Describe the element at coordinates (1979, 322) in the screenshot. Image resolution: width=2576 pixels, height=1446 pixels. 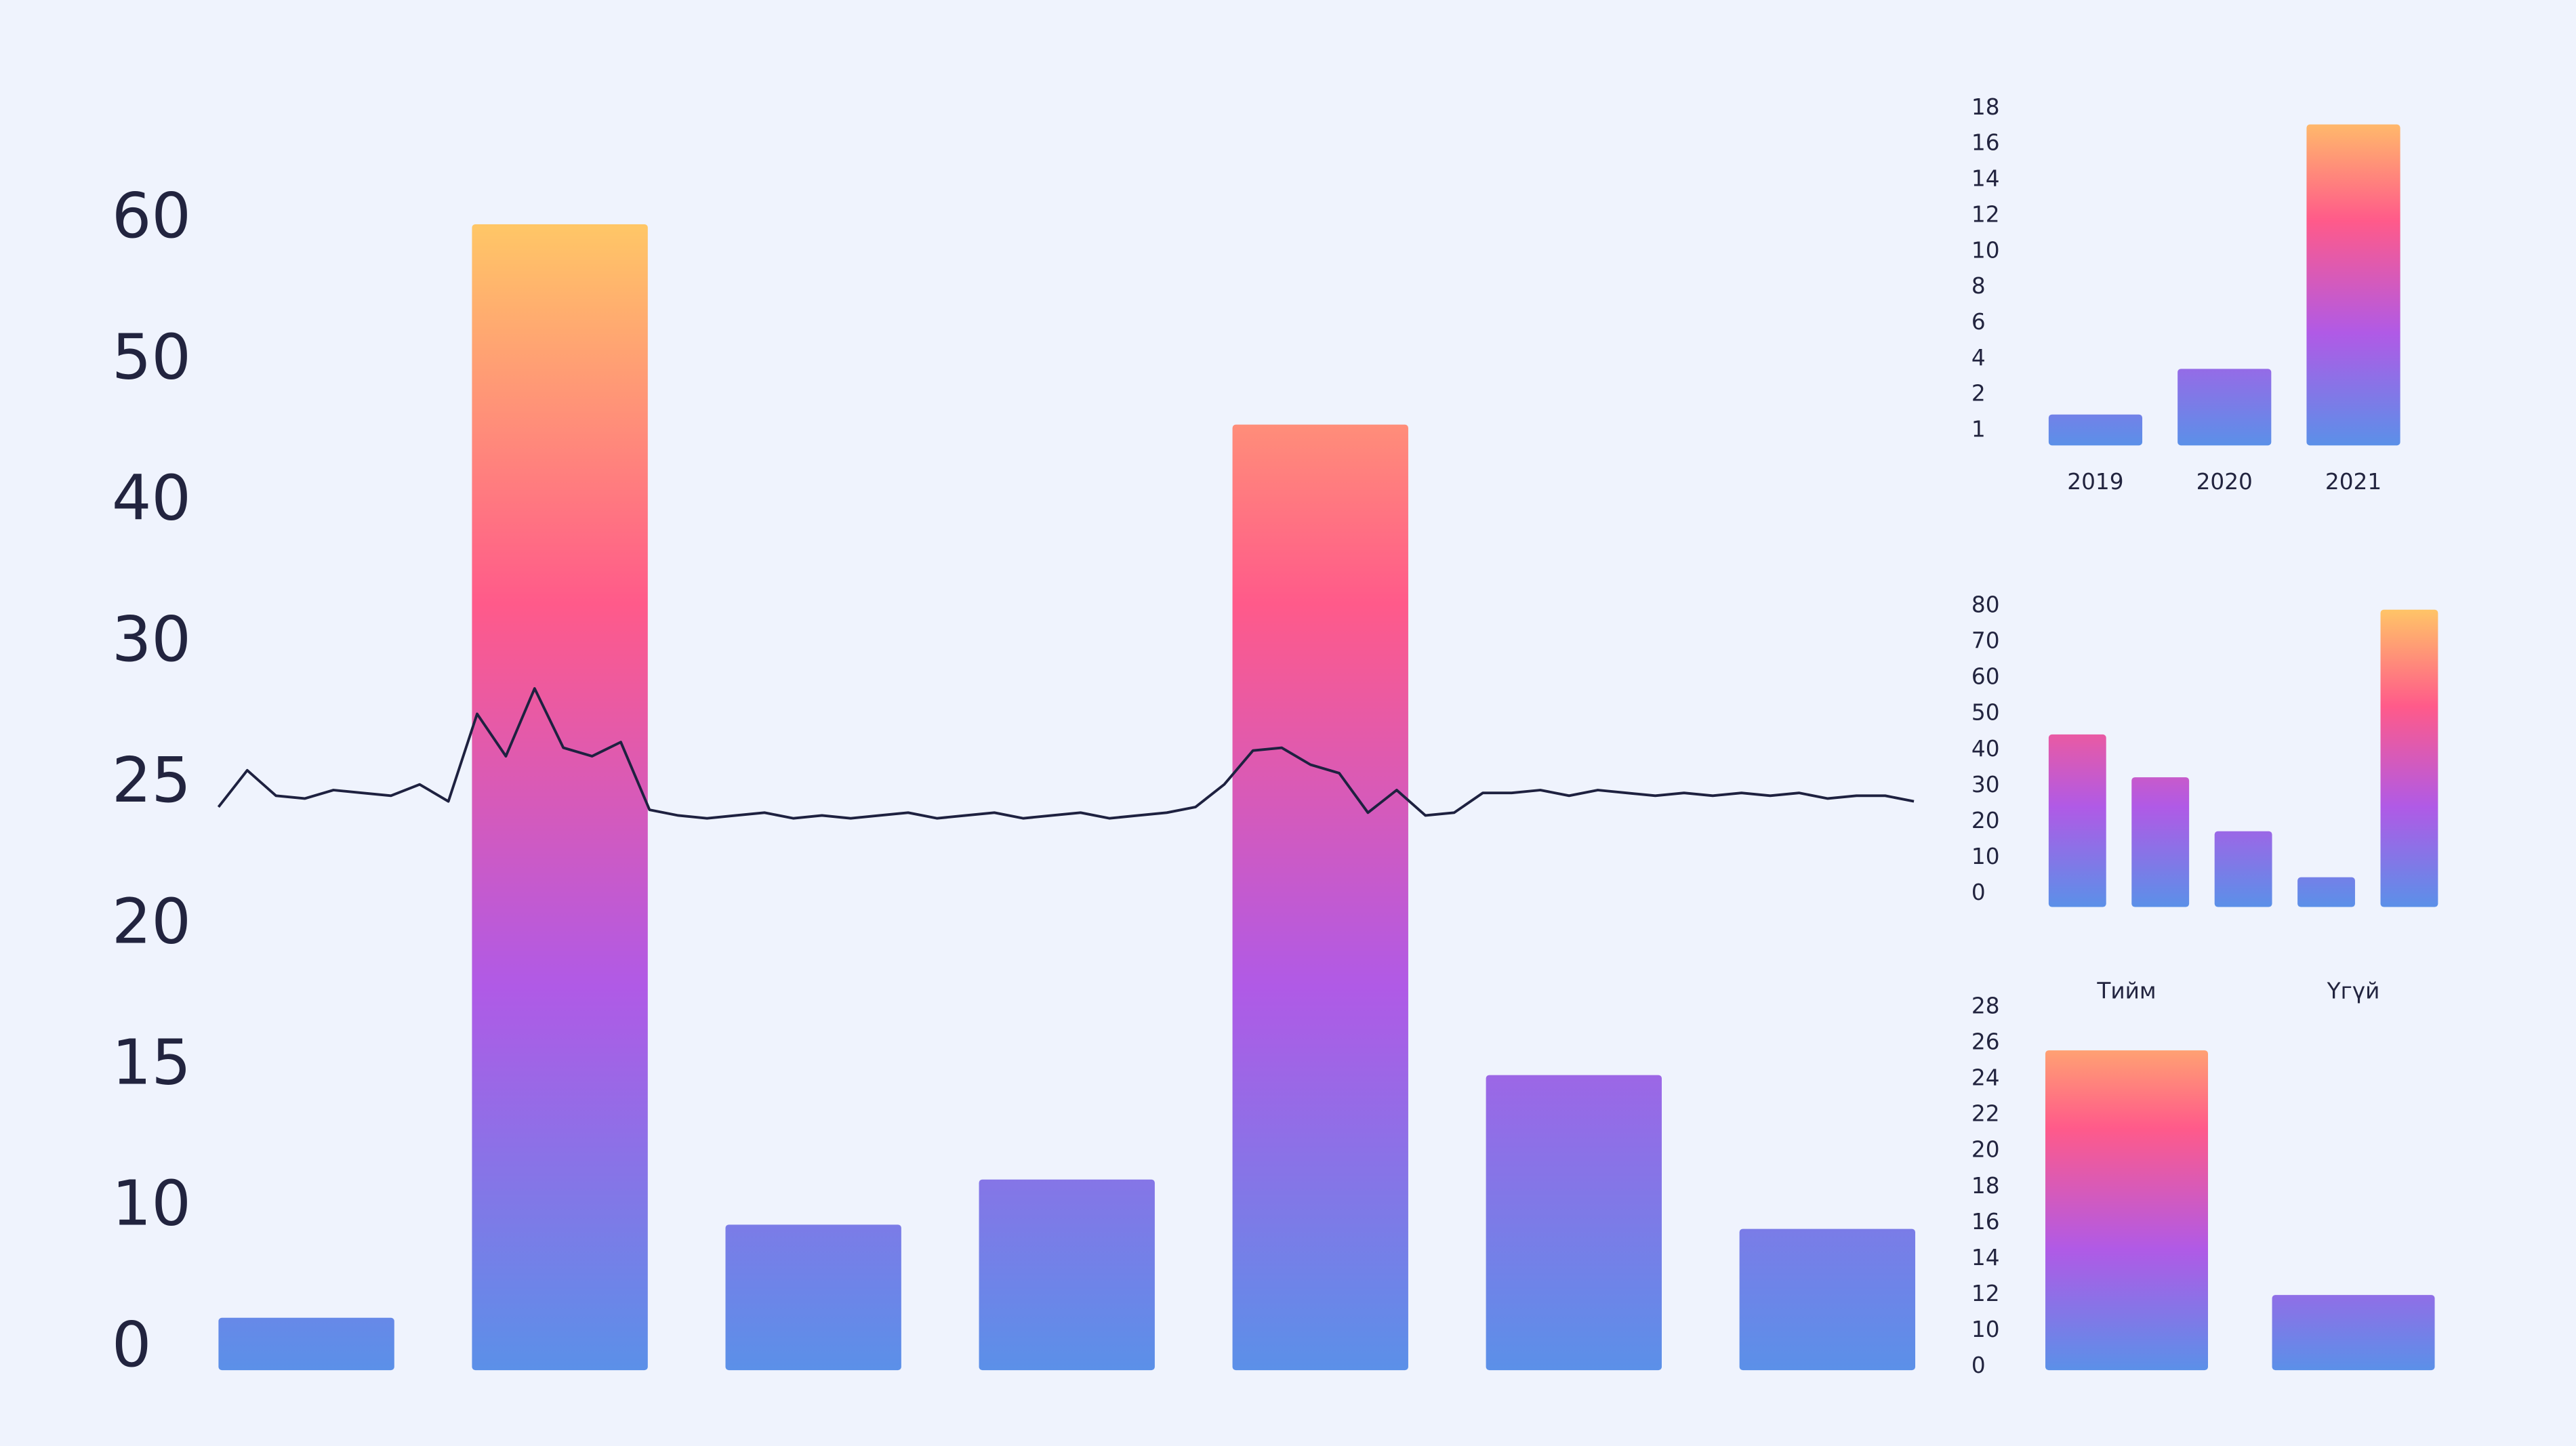
I see `y-tick-label: 6` at that location.